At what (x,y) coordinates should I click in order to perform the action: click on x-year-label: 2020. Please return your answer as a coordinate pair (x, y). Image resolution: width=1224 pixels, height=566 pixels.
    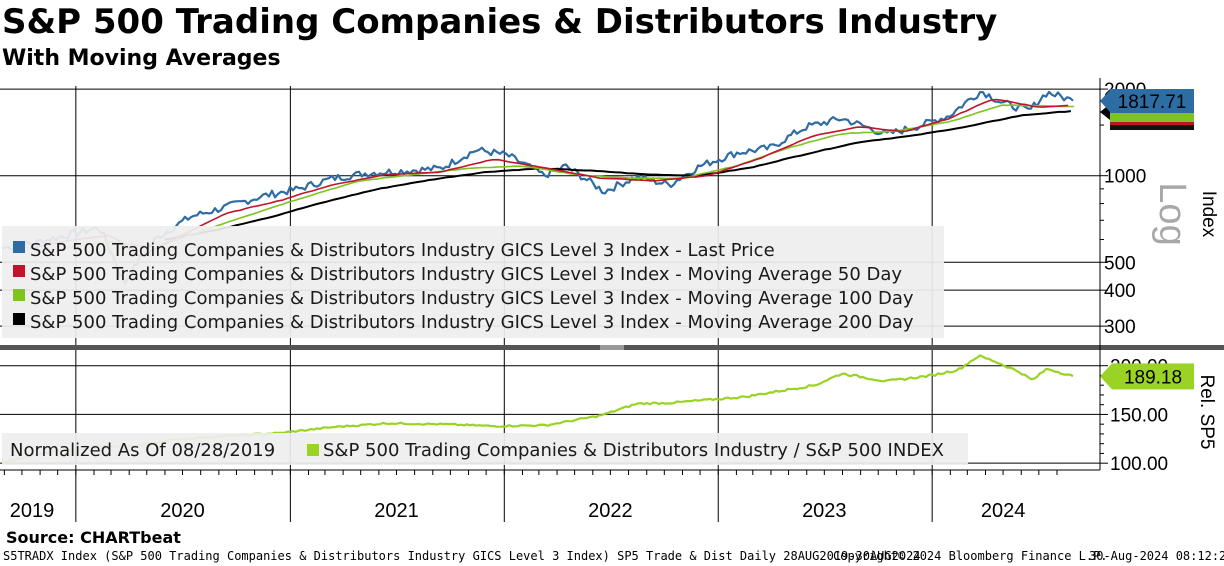
    Looking at the image, I should click on (182, 511).